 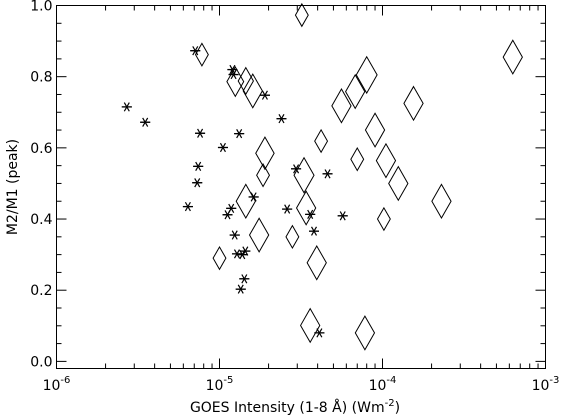 What do you see at coordinates (41, 220) in the screenshot?
I see `y-tick-label: 0.4` at bounding box center [41, 220].